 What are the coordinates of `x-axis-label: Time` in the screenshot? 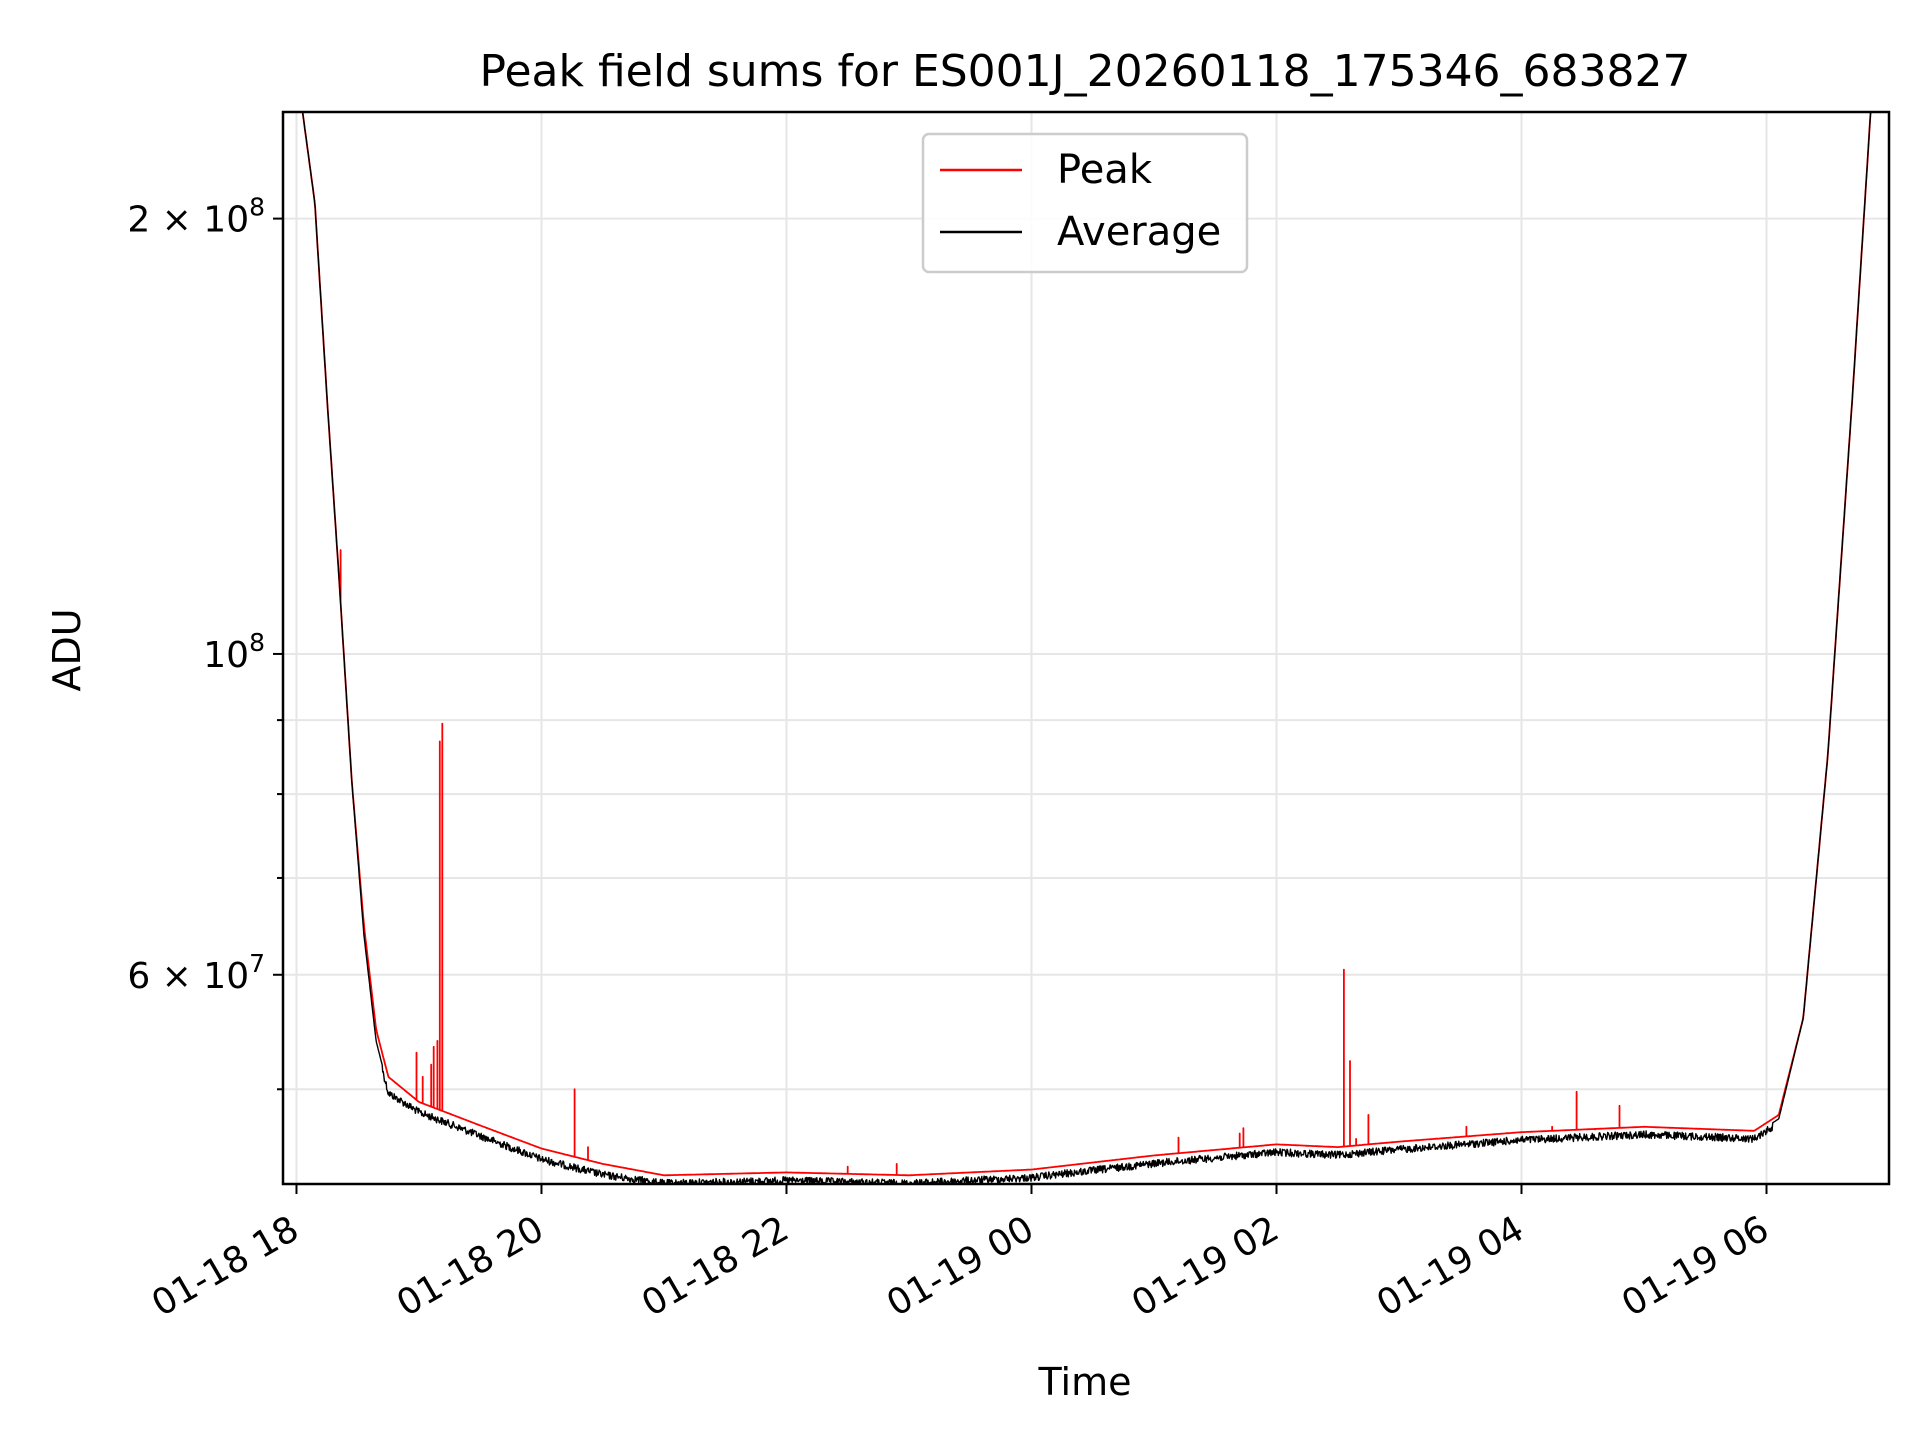 It's located at (1085, 1382).